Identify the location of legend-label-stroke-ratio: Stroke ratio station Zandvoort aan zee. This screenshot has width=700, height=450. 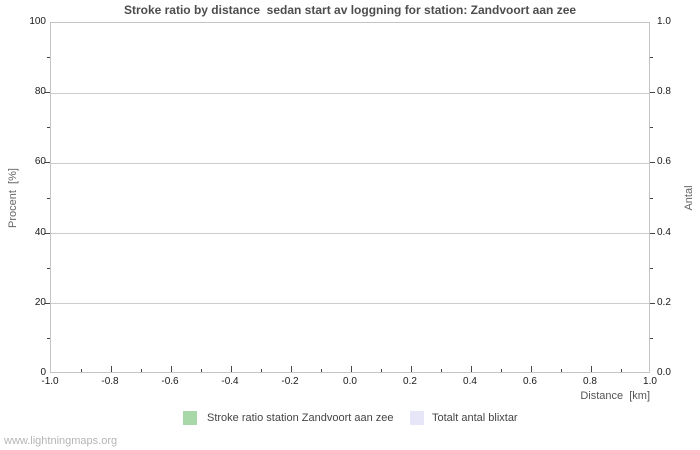
(300, 418).